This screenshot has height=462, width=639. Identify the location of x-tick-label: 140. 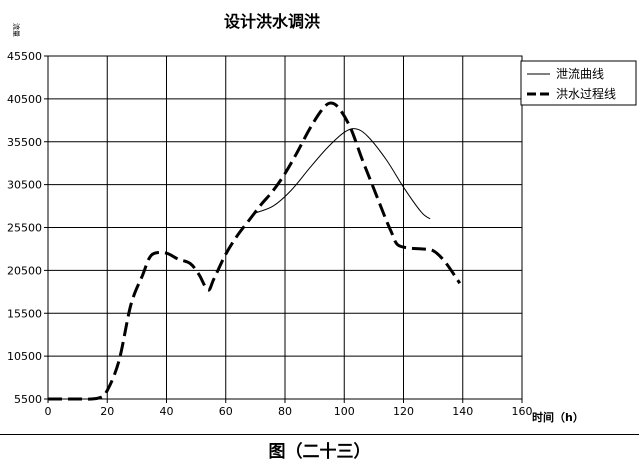
(462, 411).